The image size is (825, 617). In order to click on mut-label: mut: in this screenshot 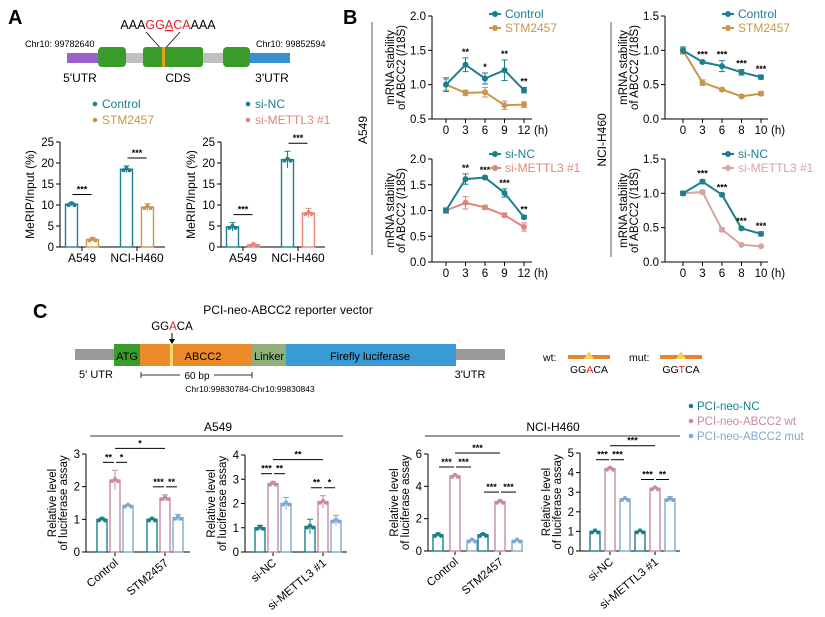, I will do `click(639, 358)`.